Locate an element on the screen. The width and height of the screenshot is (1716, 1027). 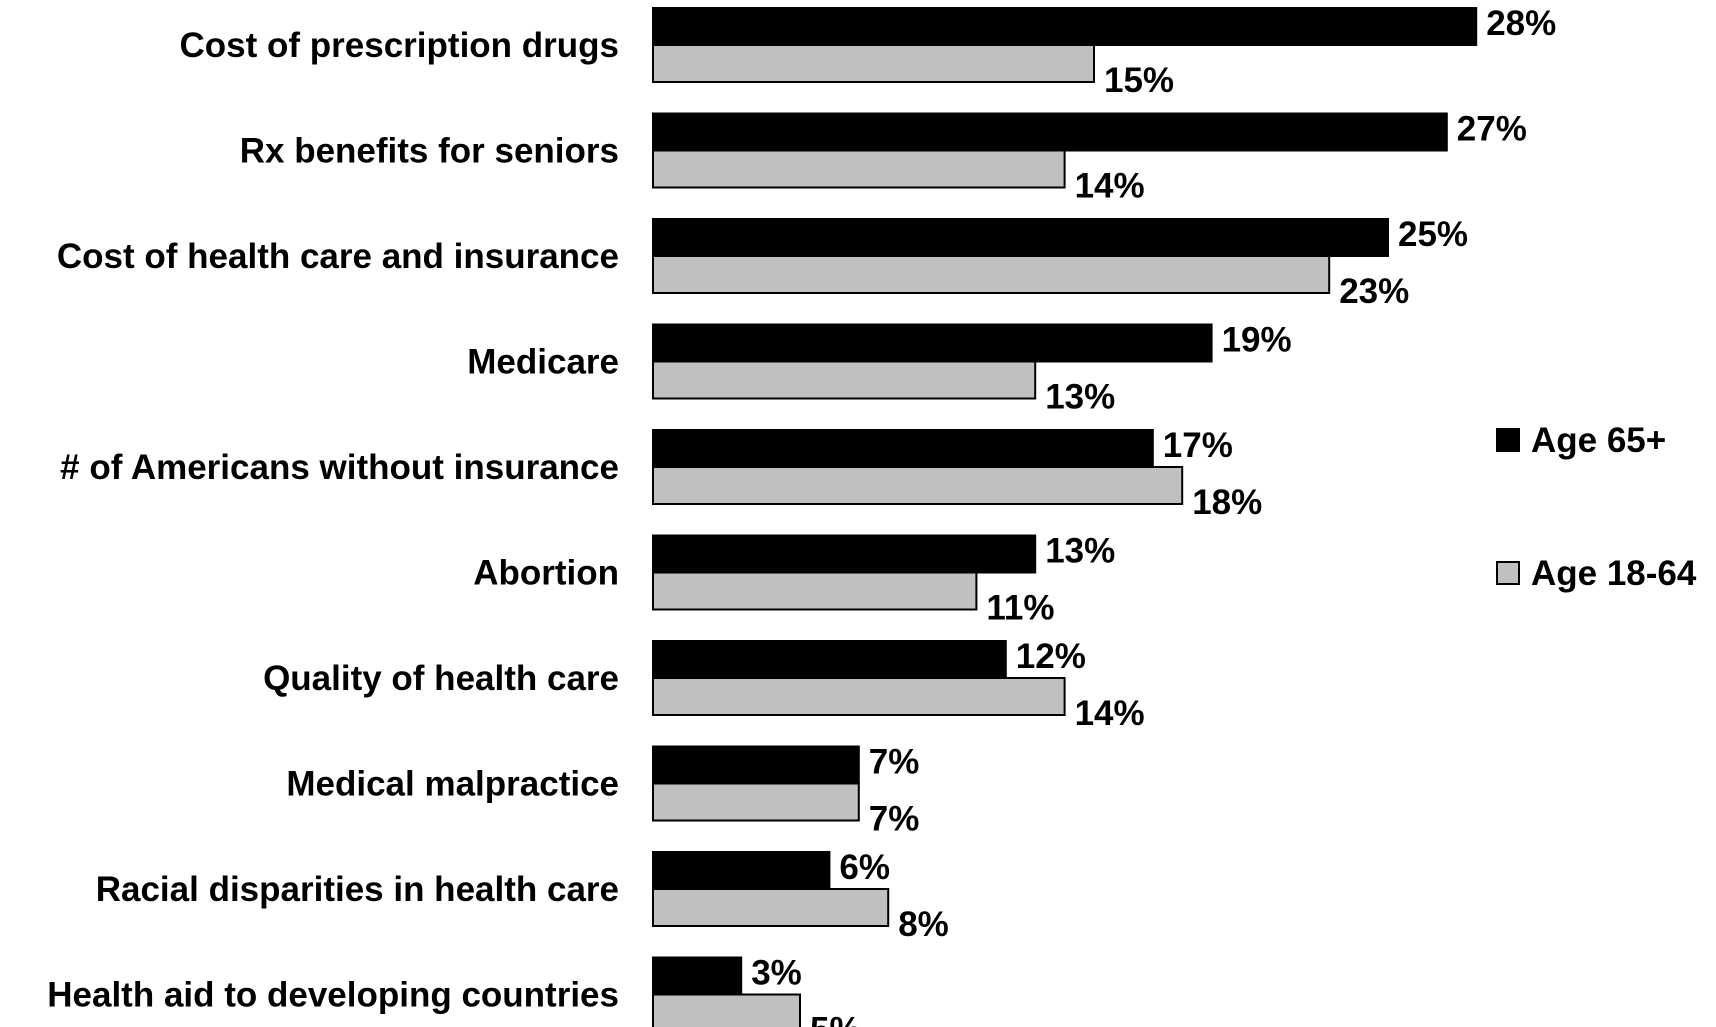
value-label-age-65-plus: 12% is located at coordinates (1051, 656).